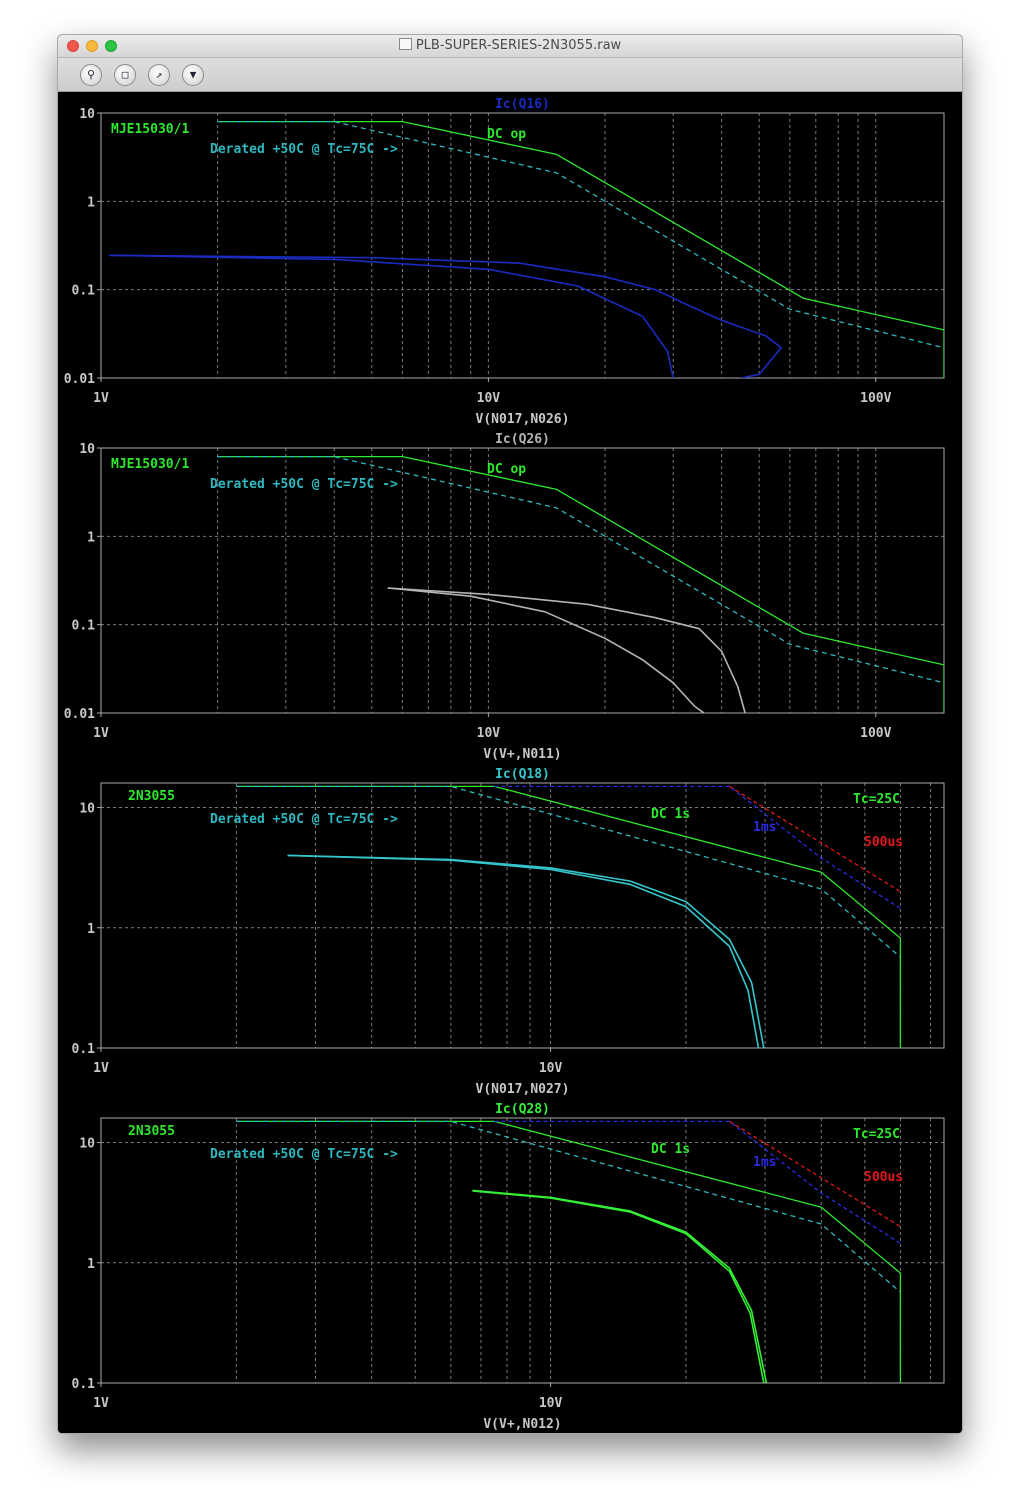 This screenshot has width=1018, height=1511. What do you see at coordinates (159, 75) in the screenshot?
I see `cursor-icon: ↗` at bounding box center [159, 75].